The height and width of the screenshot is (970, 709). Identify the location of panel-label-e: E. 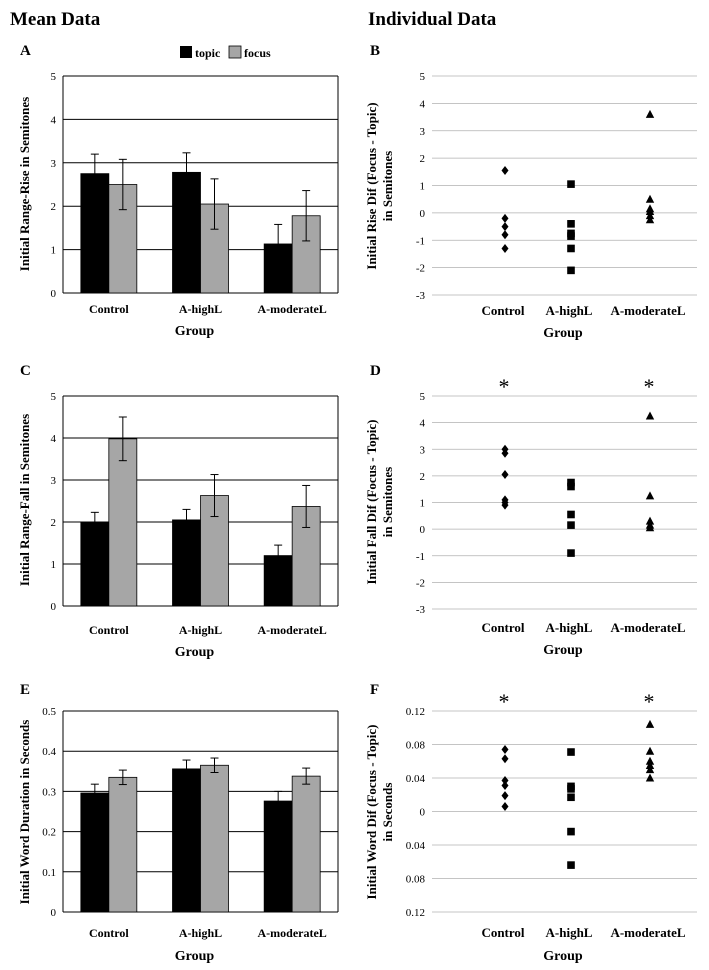
(25, 690).